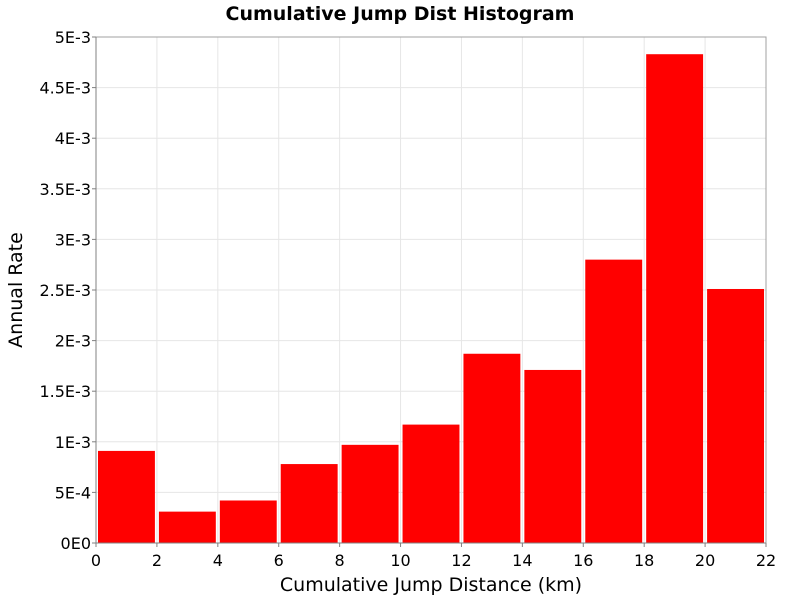 The image size is (800, 600). I want to click on x-tick-label: 14, so click(522, 560).